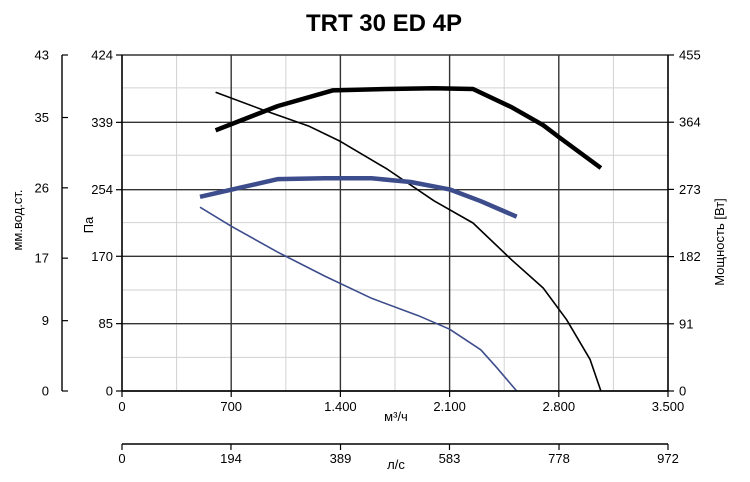 This screenshot has width=750, height=482. What do you see at coordinates (384, 23) in the screenshot?
I see `chart-title: TRT 30 ED 4P` at bounding box center [384, 23].